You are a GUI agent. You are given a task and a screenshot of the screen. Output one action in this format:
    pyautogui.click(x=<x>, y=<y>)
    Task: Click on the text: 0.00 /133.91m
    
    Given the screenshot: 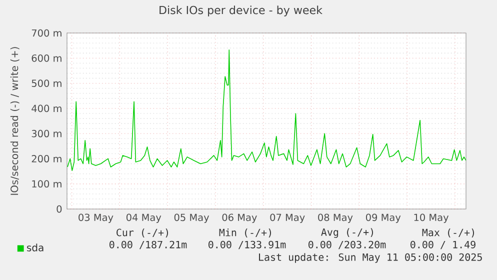 What is the action you would take?
    pyautogui.click(x=247, y=245)
    